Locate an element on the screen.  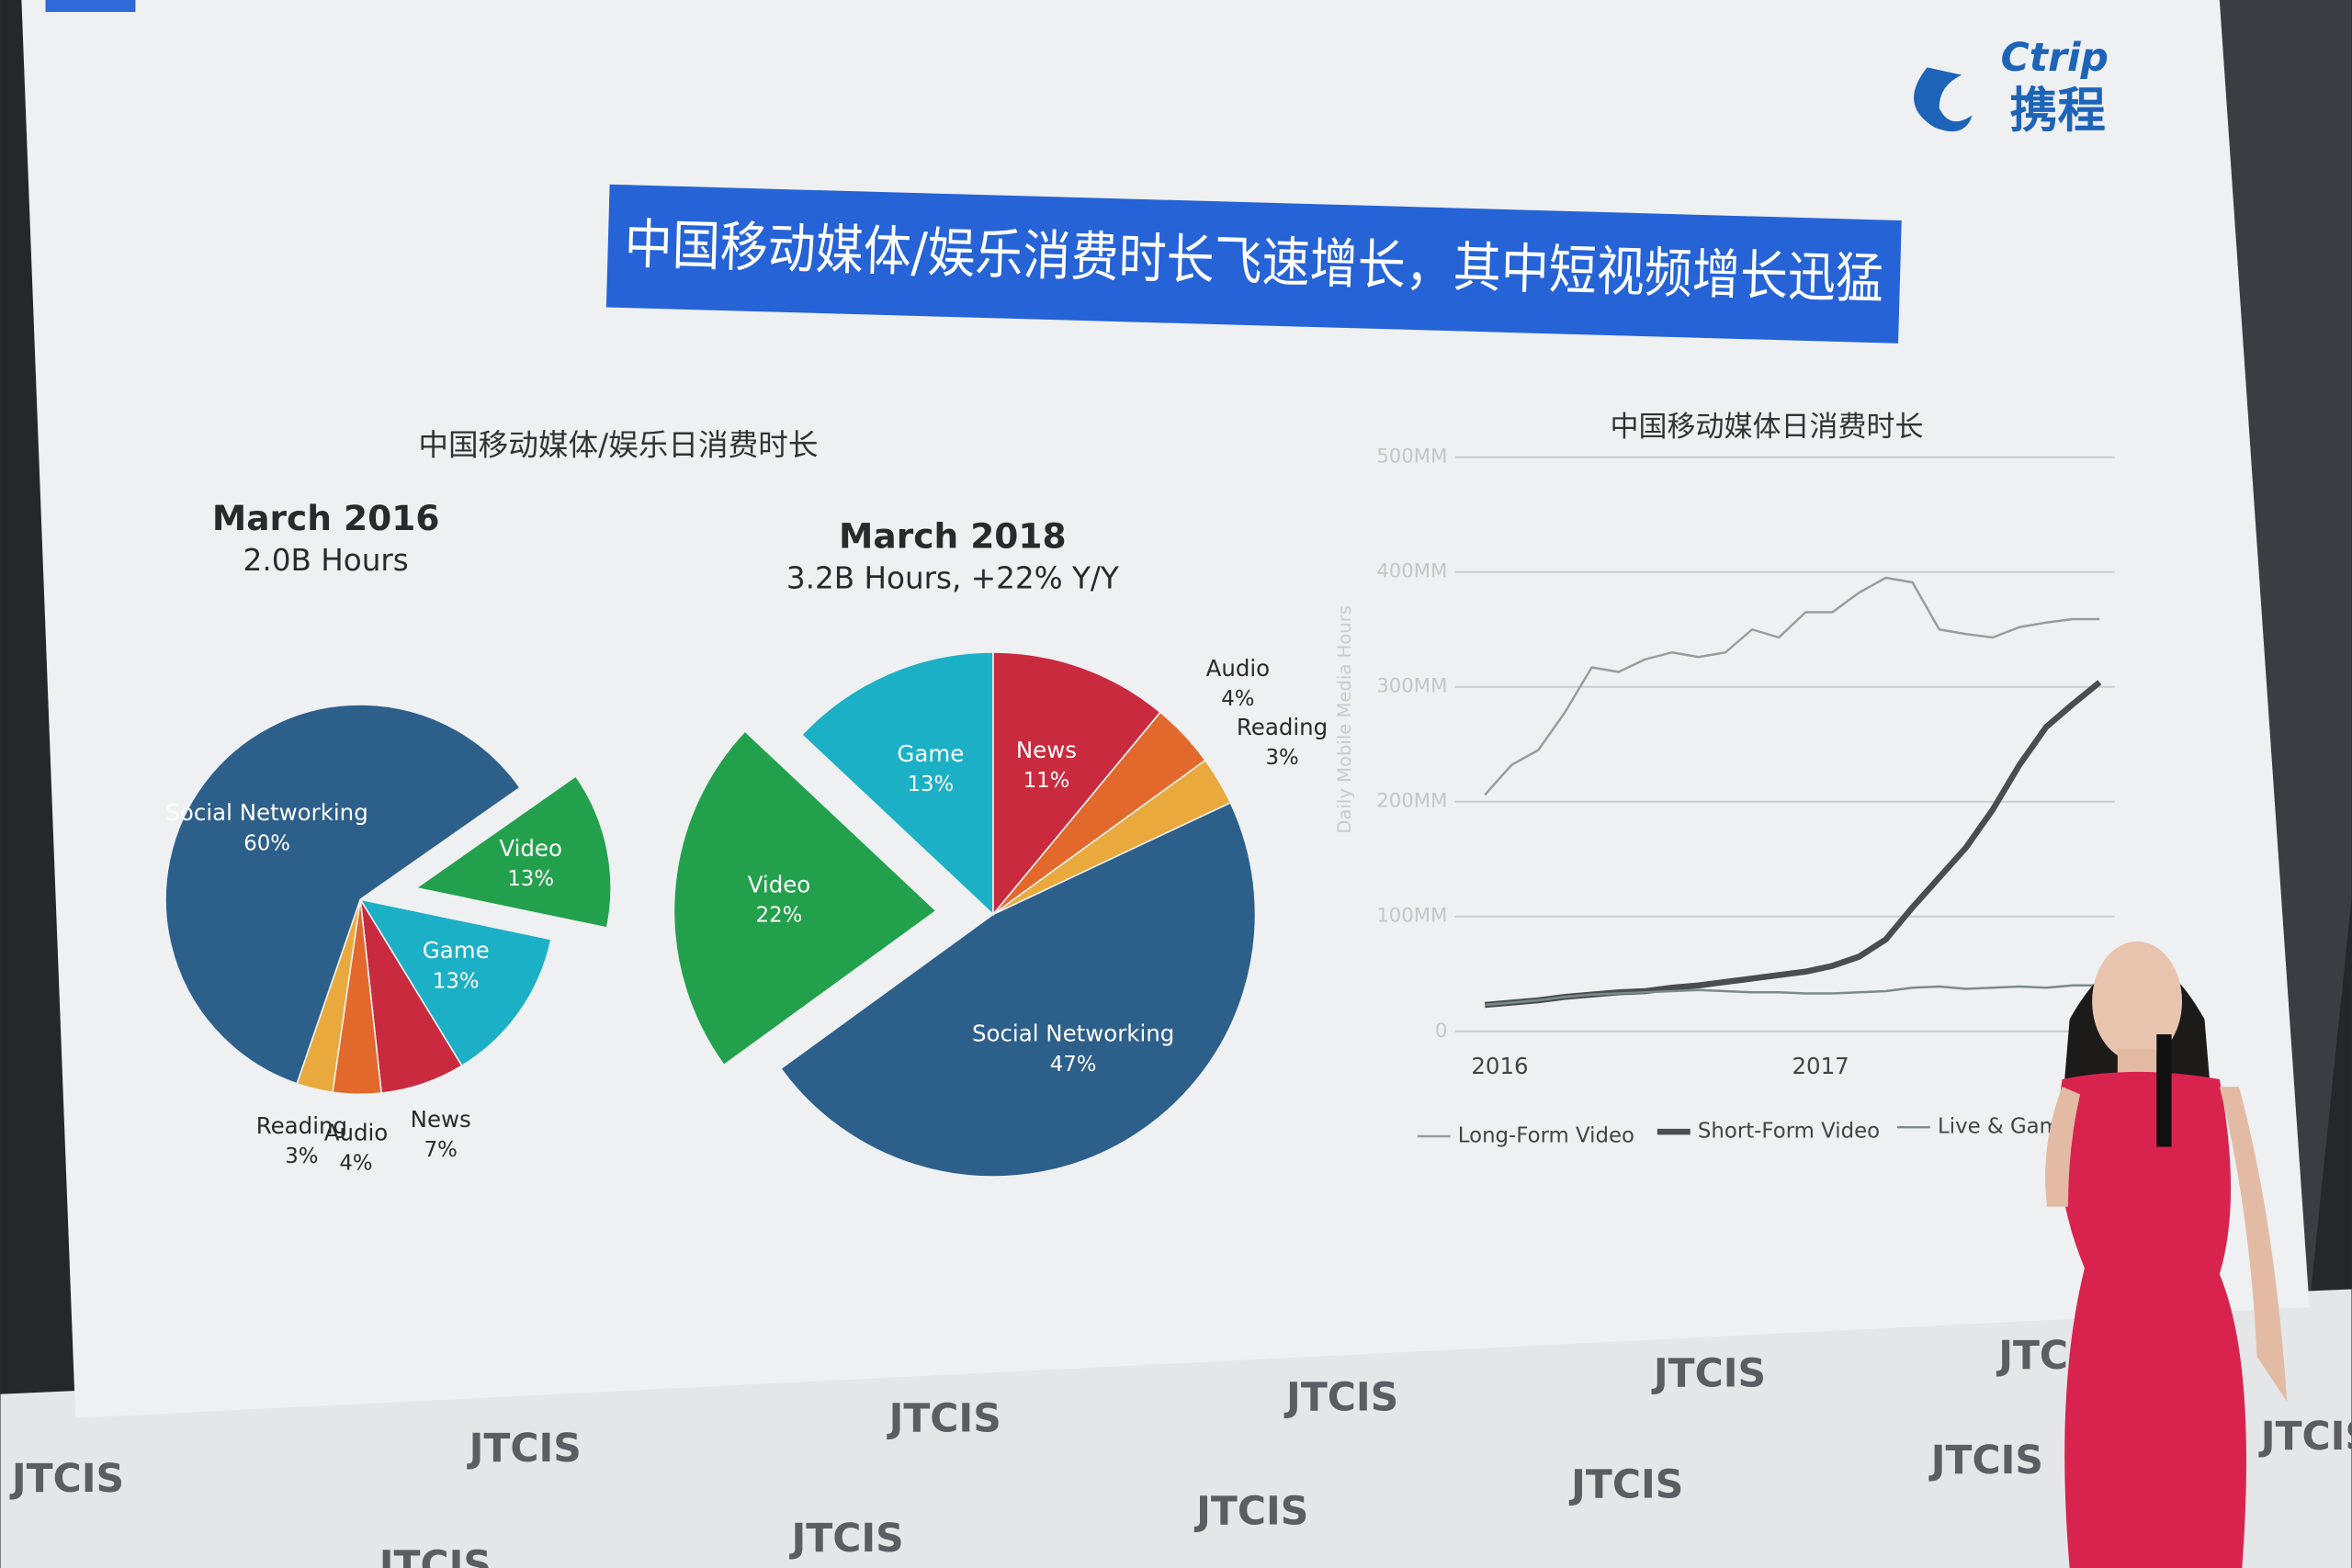
y-tick-label: 300MM is located at coordinates (1411, 687).